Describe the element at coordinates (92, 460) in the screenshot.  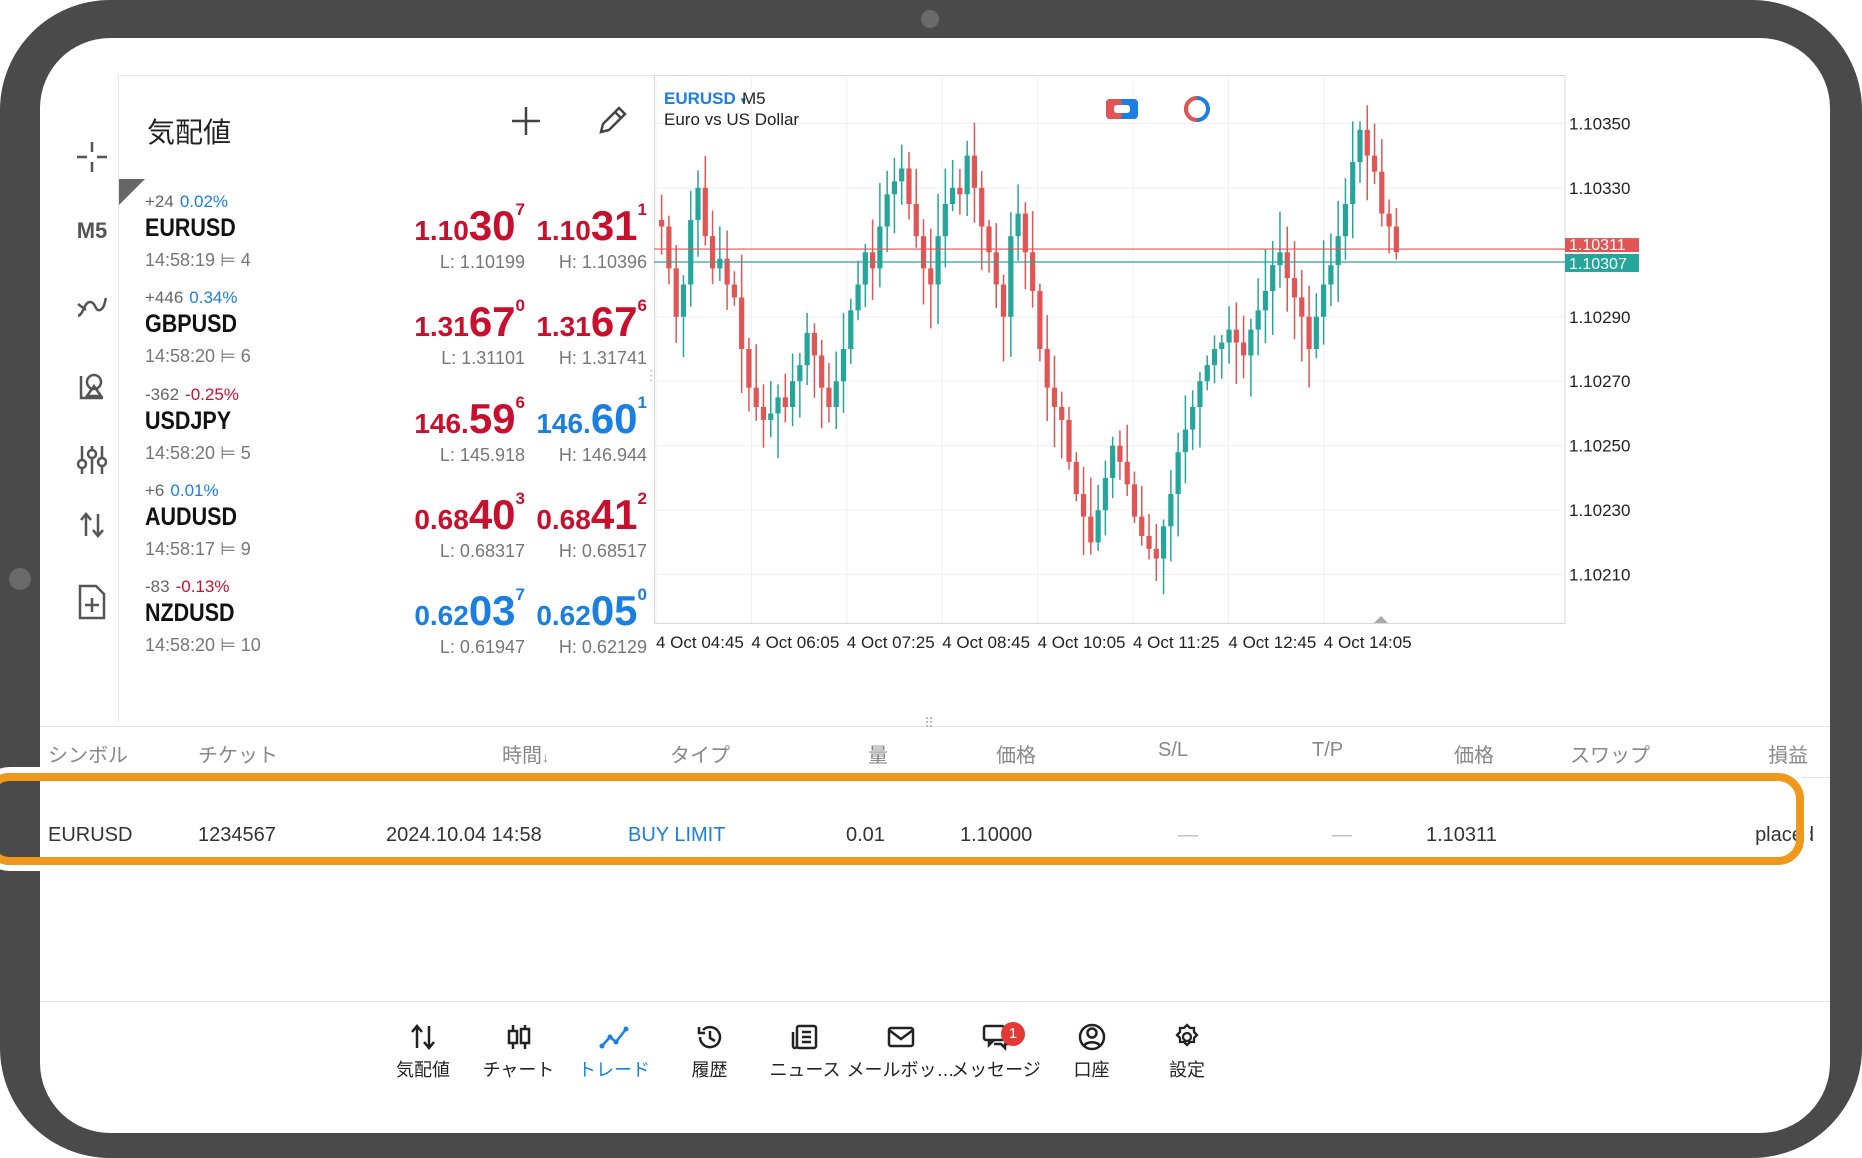
I see `settings-sliders-icon` at that location.